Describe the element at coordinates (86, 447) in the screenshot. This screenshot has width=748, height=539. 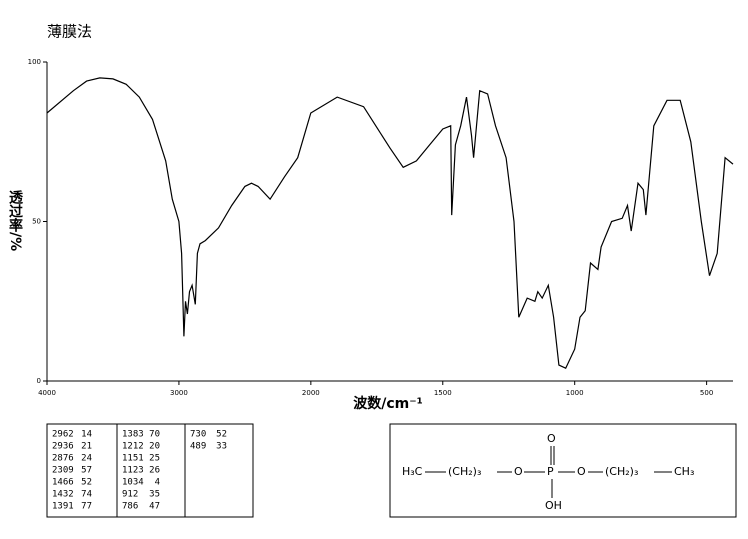
I see `peak-transmittance: 21` at that location.